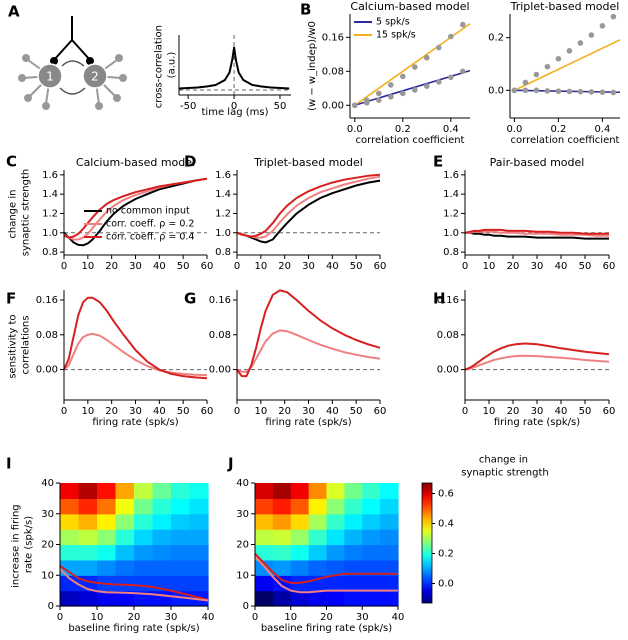  Describe the element at coordinates (20, 344) in the screenshot. I see `y-axis-label: sensitivity to correlations` at that location.